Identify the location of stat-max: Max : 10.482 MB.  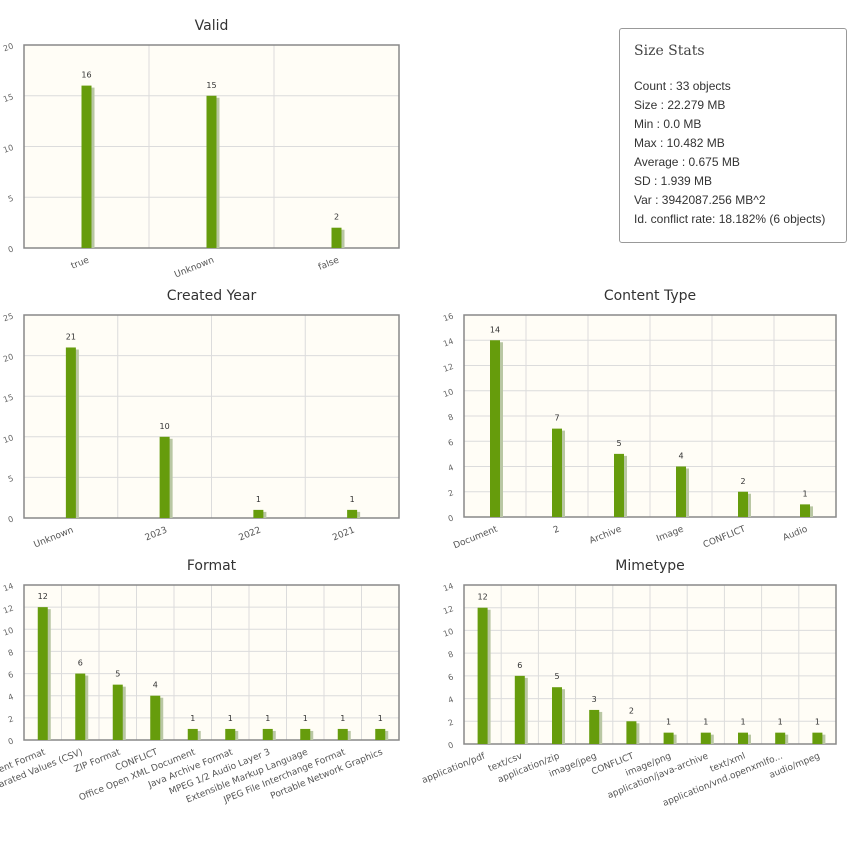
(679, 143).